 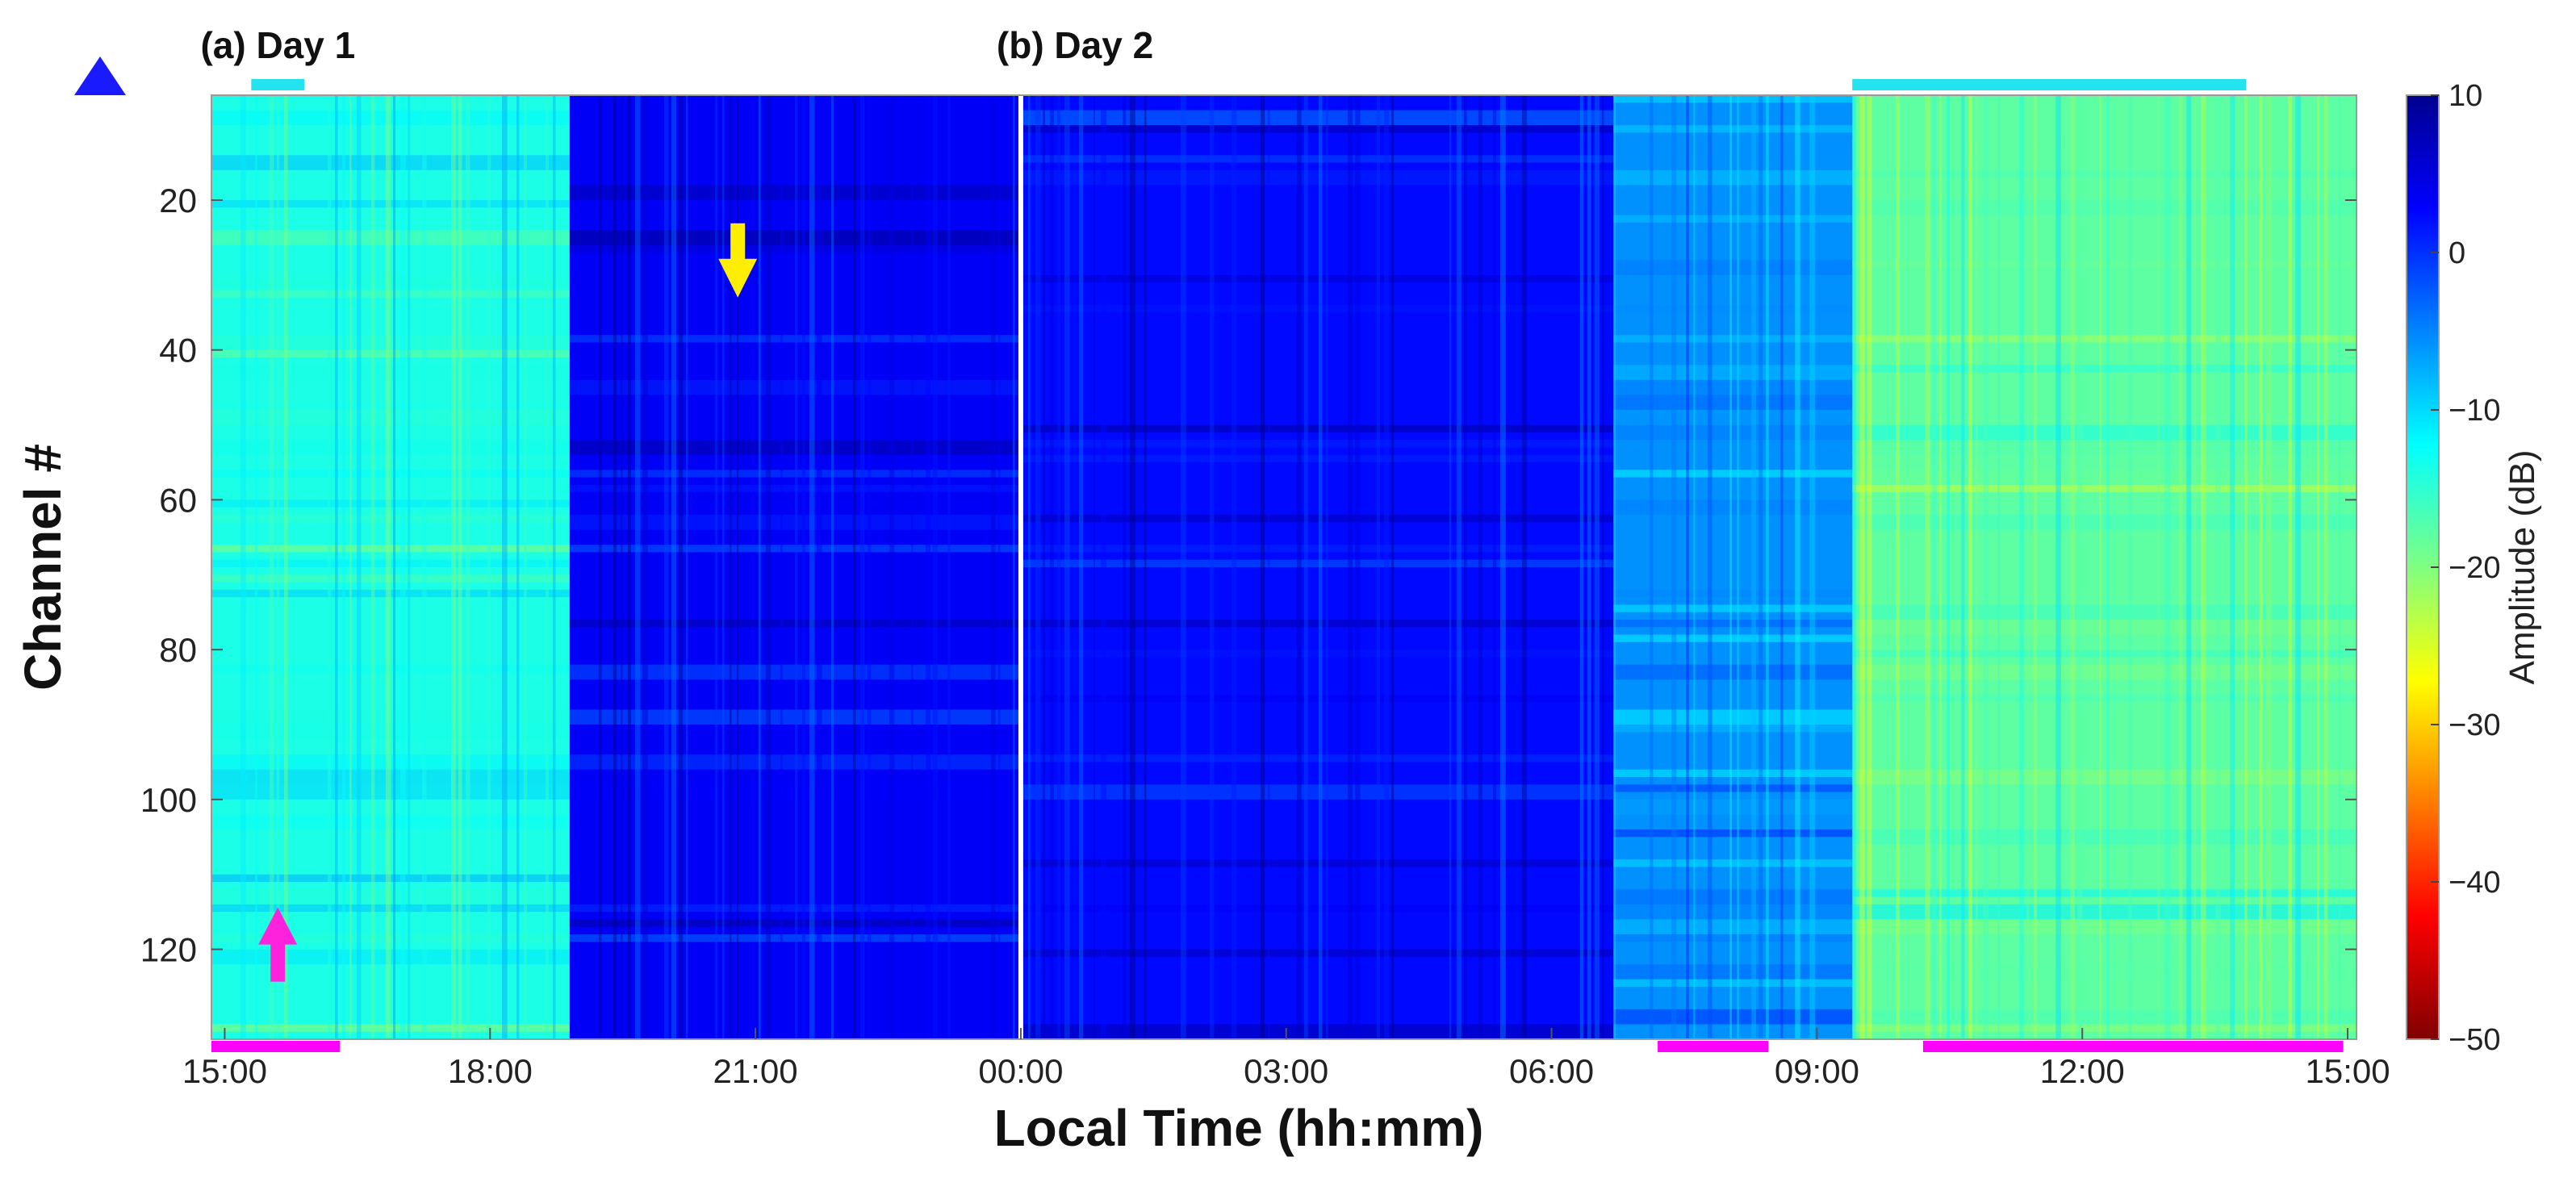 I want to click on x-tick-label: 06:00, so click(x=1551, y=1071).